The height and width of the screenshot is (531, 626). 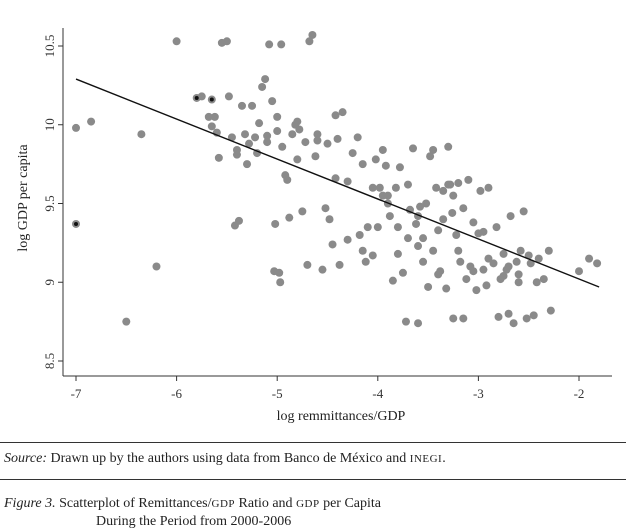 What do you see at coordinates (377, 393) in the screenshot?
I see `x-tick-label: -4` at bounding box center [377, 393].